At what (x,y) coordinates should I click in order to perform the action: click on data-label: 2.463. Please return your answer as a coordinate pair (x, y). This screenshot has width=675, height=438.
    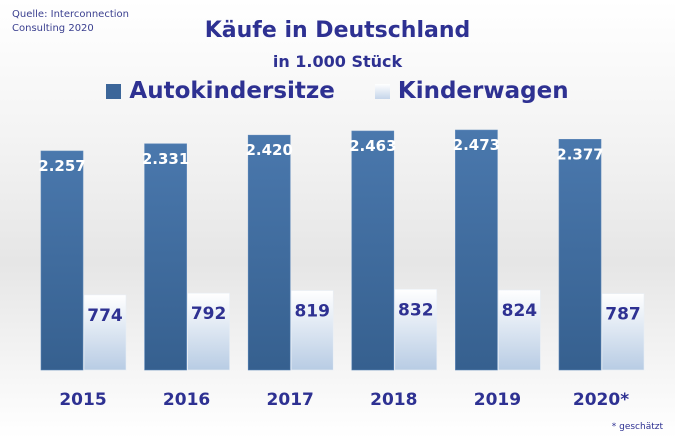
    Looking at the image, I should click on (372, 146).